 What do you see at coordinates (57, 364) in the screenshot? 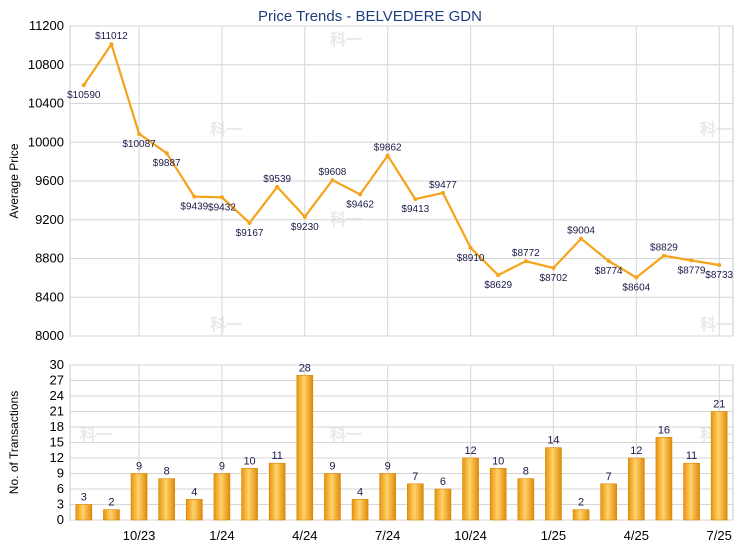
I see `volume-y-tick-label: 30` at bounding box center [57, 364].